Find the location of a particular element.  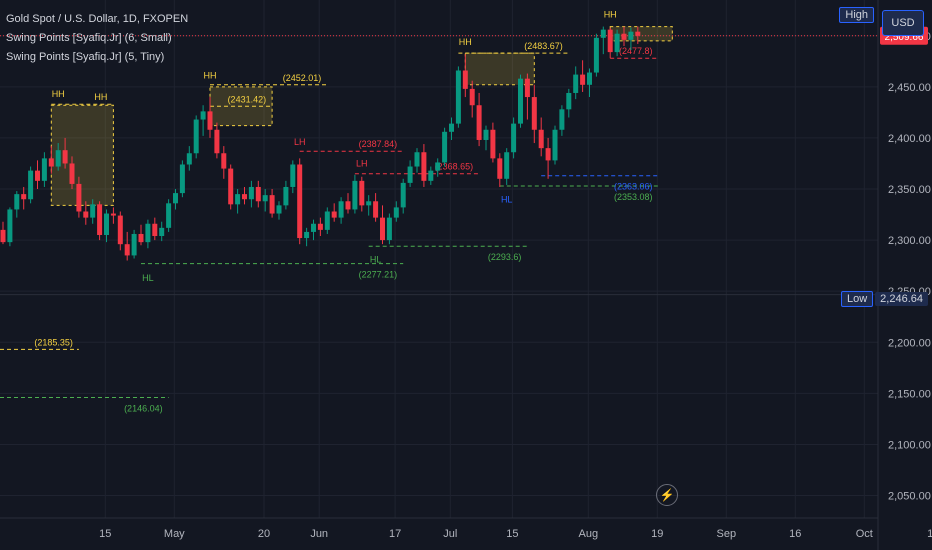

y-tick-label: 2,350.00 is located at coordinates (909, 190).